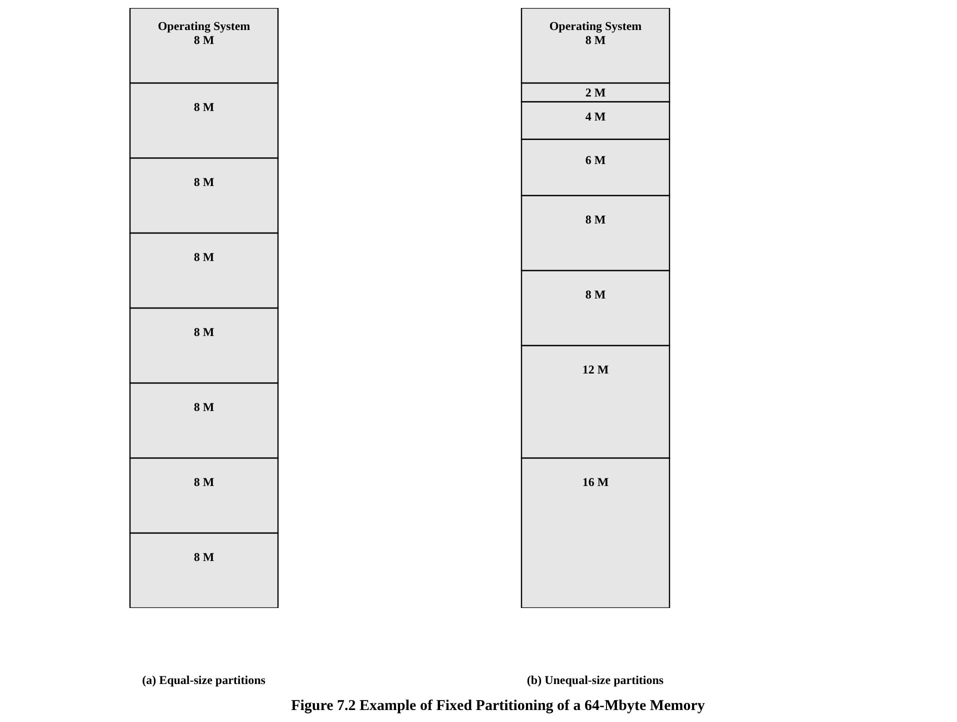  Describe the element at coordinates (595, 680) in the screenshot. I see `x-tick-label: (b) Unequal-size partitions` at that location.